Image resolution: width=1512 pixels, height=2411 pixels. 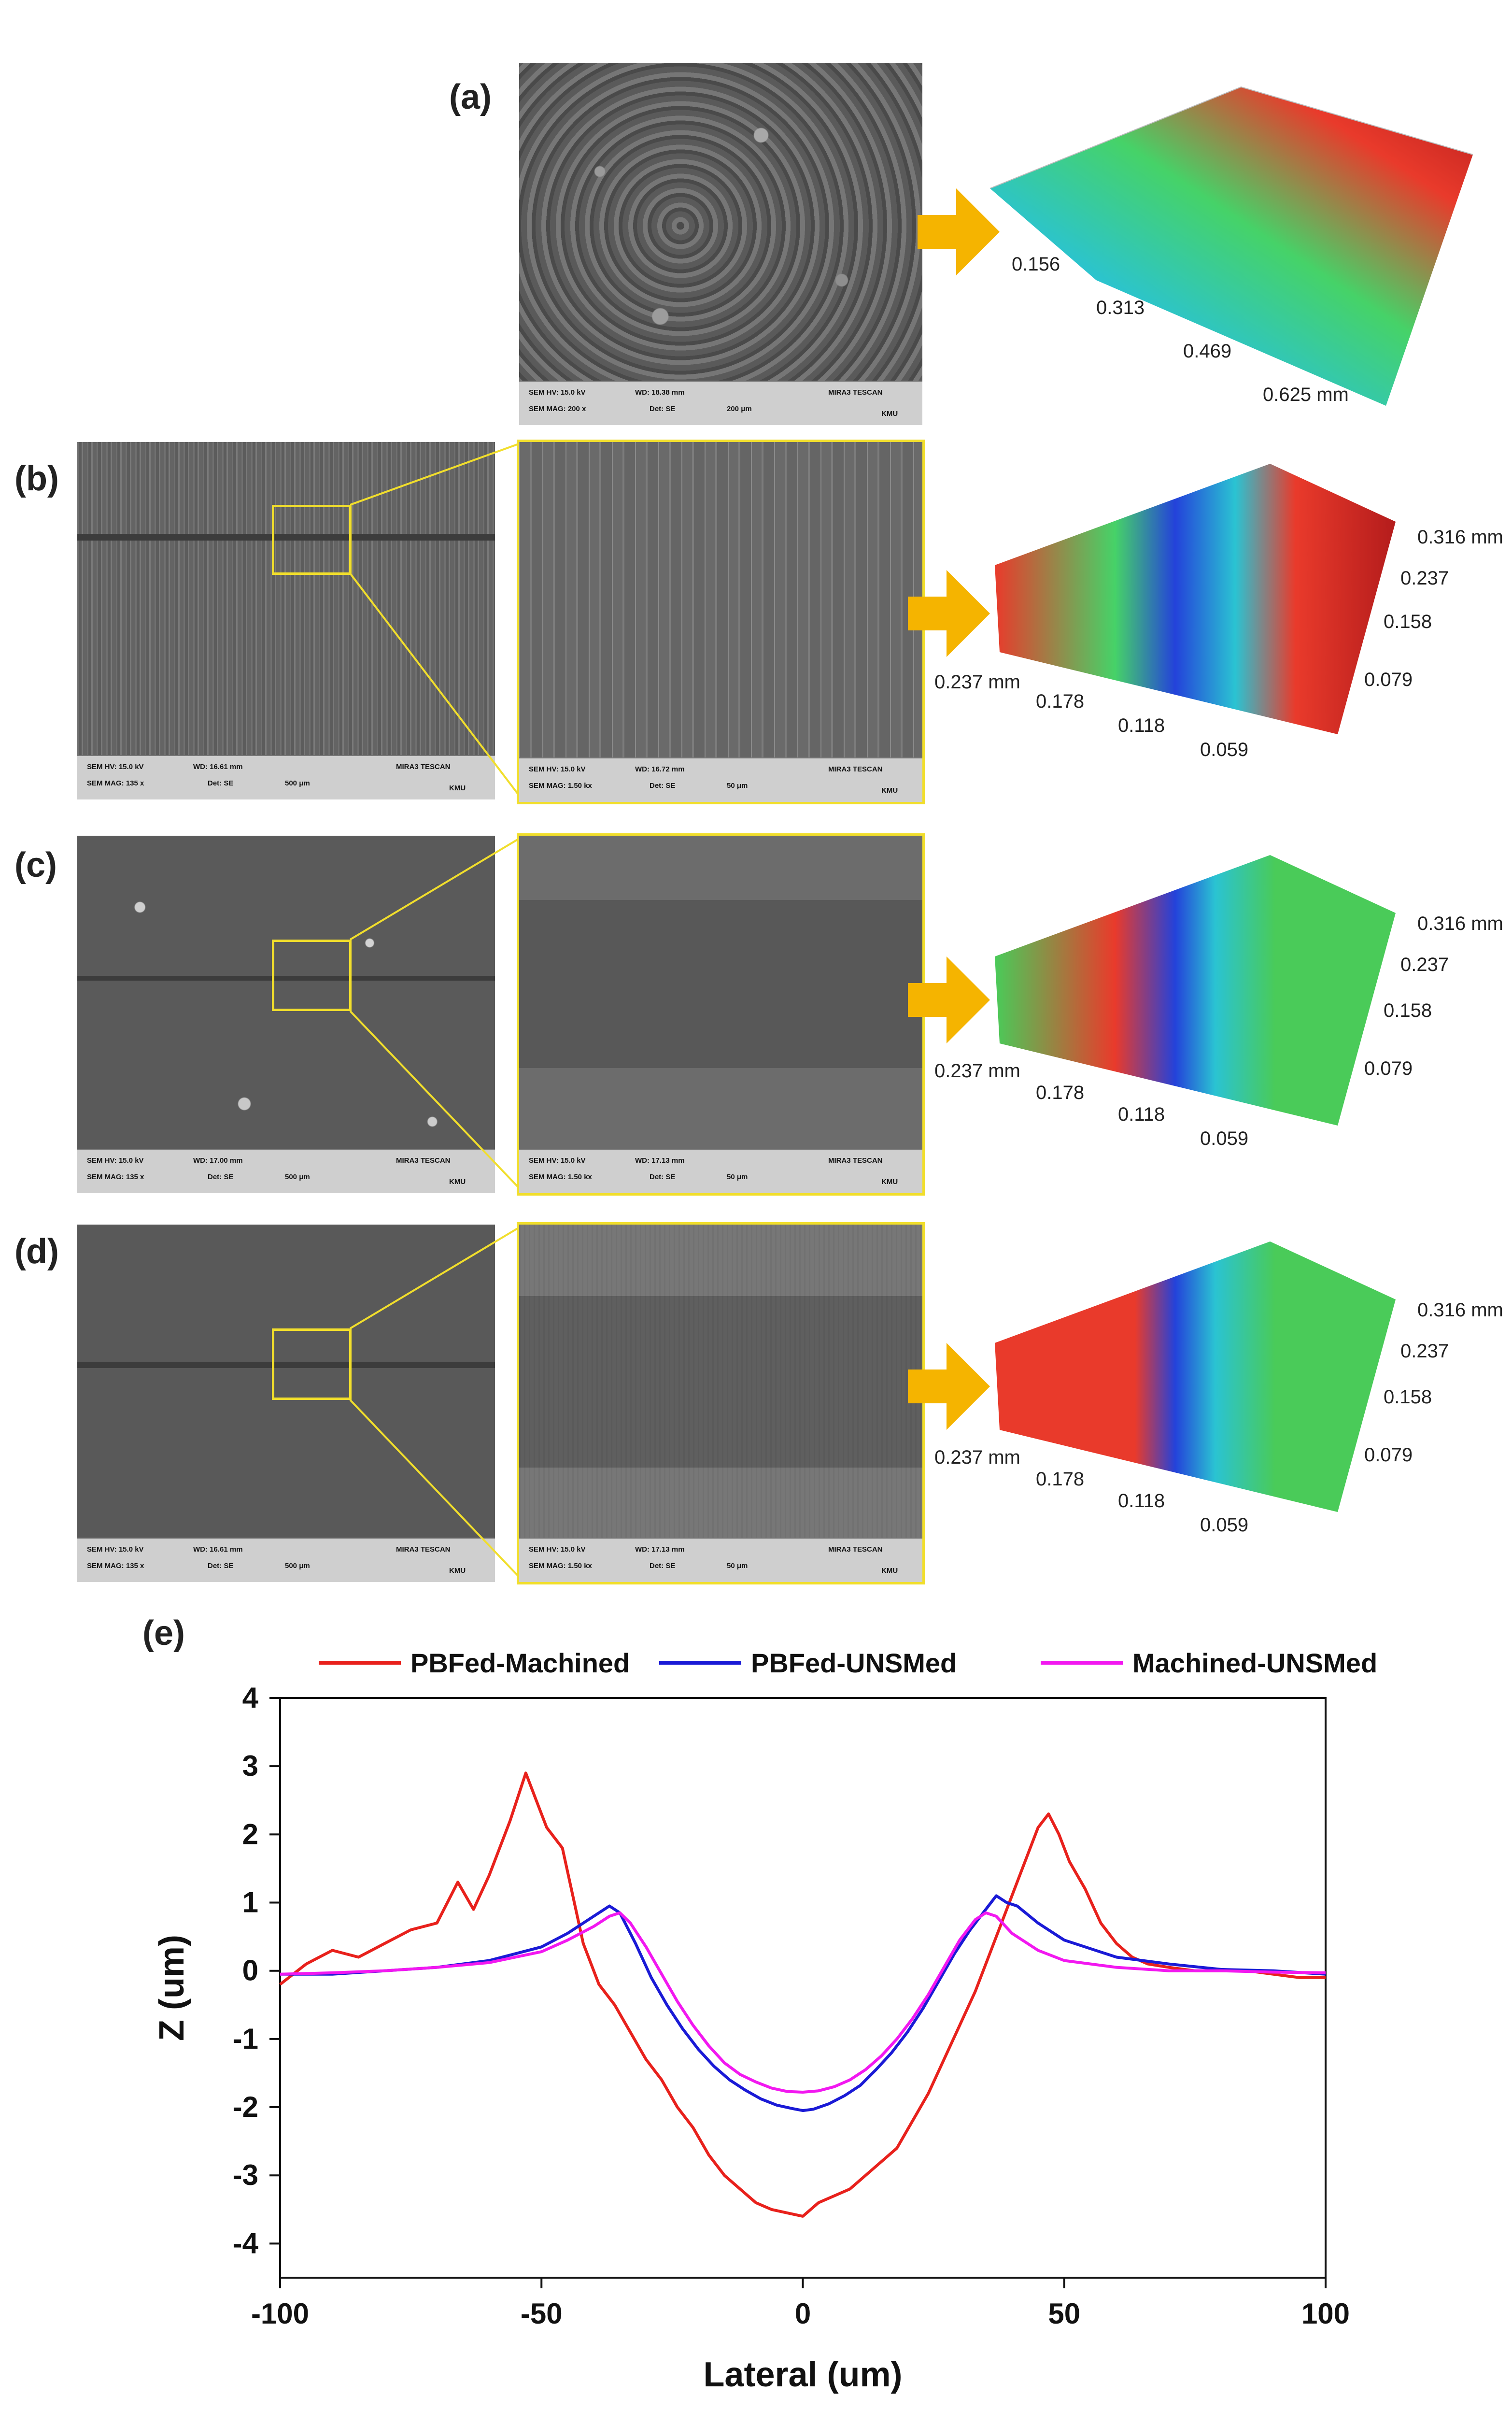 I want to click on sem-det-b-high: Det: SE, so click(x=663, y=786).